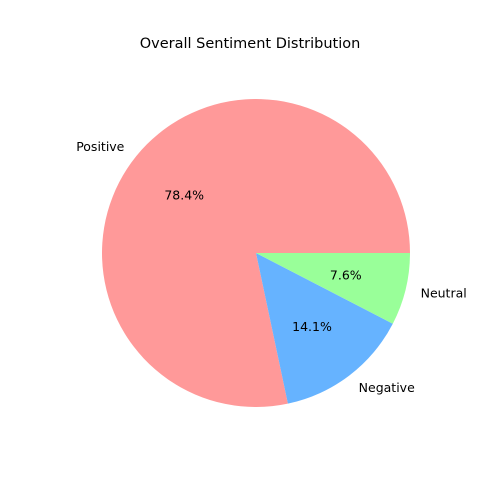 The width and height of the screenshot is (500, 500). I want to click on category-label-negative: Negative, so click(387, 387).